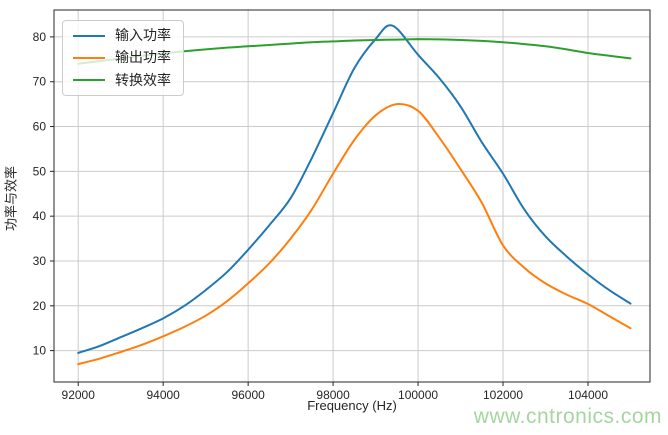 The height and width of the screenshot is (435, 668). What do you see at coordinates (89, 35) in the screenshot?
I see `legend-swatch-input-power` at bounding box center [89, 35].